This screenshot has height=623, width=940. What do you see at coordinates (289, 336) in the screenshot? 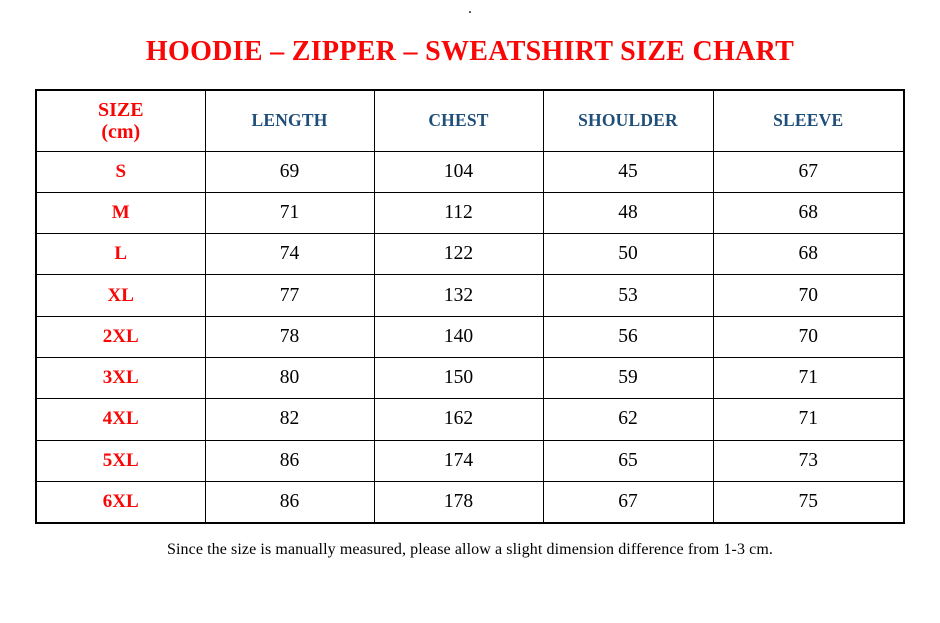
I see `length-value: 78` at bounding box center [289, 336].